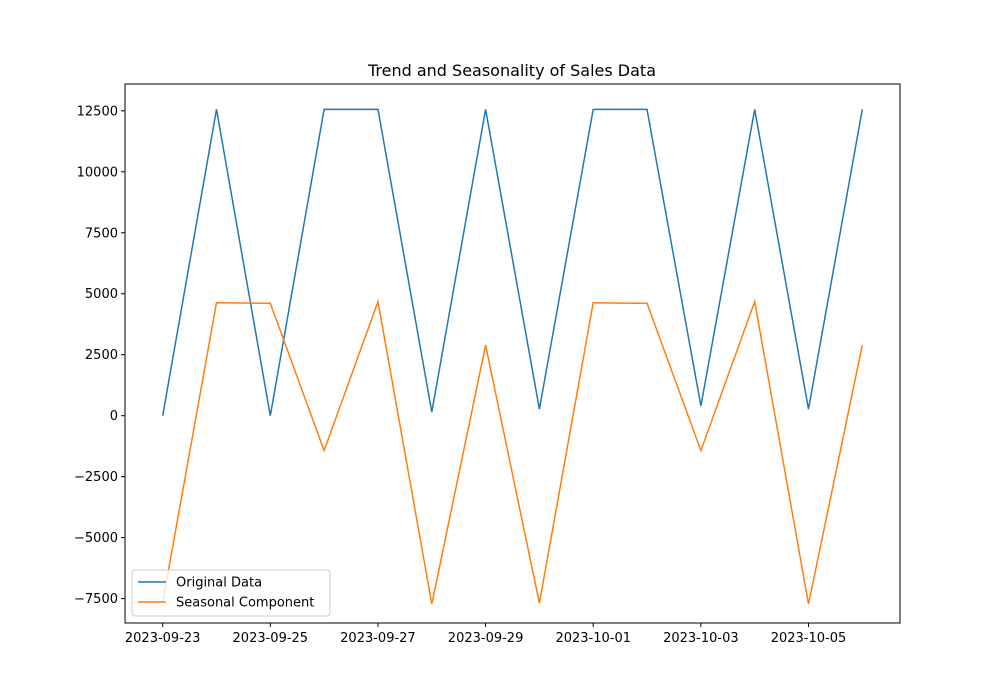  What do you see at coordinates (96, 599) in the screenshot?
I see `y-tick-label: −7500` at bounding box center [96, 599].